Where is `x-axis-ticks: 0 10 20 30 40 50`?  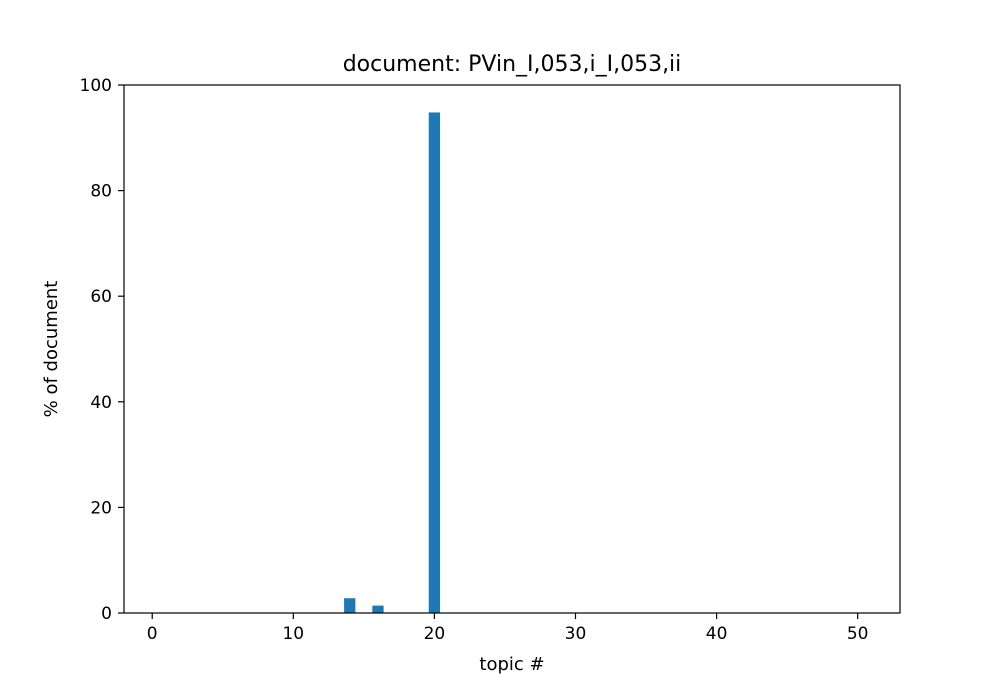
x-axis-ticks: 0 10 20 30 40 50 is located at coordinates (508, 628).